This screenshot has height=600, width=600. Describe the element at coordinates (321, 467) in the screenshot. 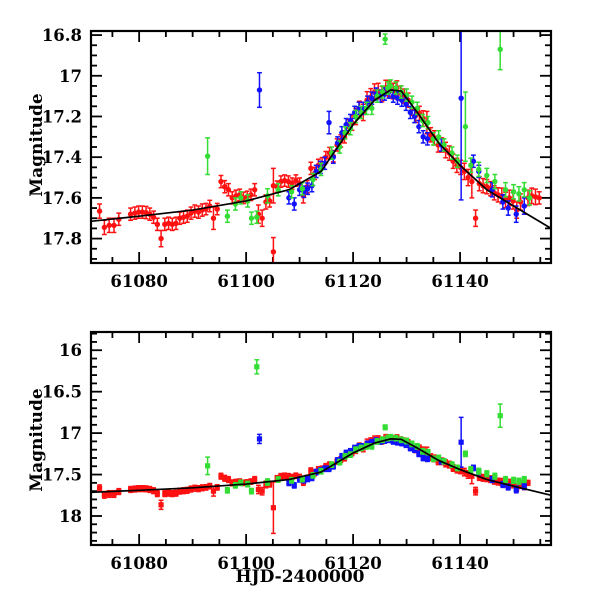

I see `model-curve` at that location.